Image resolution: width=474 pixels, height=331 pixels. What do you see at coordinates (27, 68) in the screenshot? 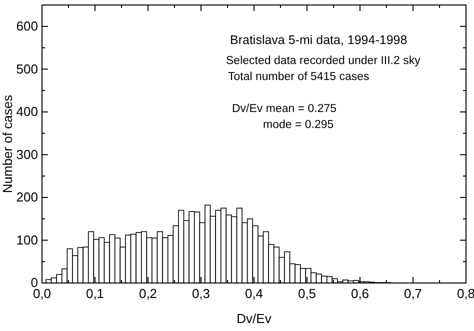
I see `y-tick-label: 500` at bounding box center [27, 68].